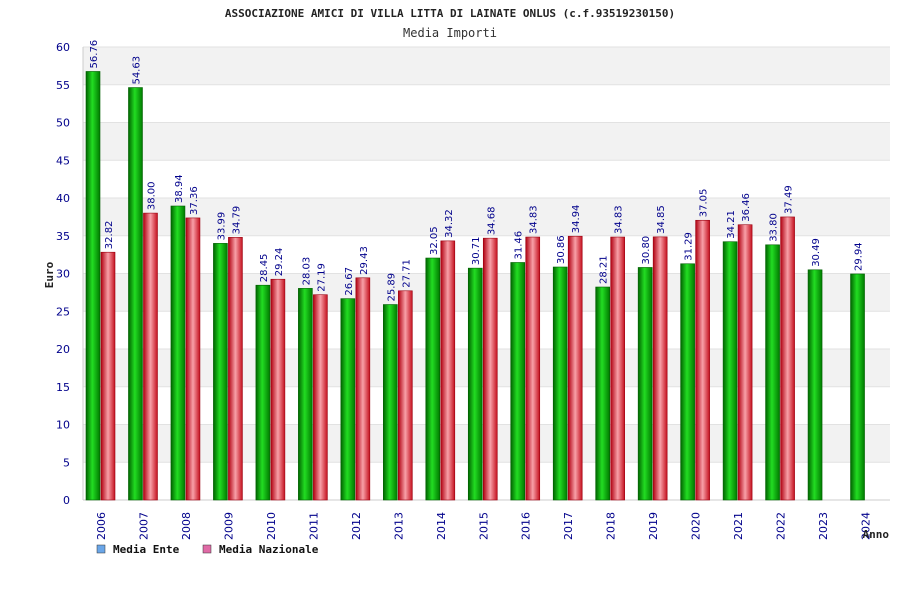  Describe the element at coordinates (63, 274) in the screenshot. I see `y-tick-label: 30` at that location.